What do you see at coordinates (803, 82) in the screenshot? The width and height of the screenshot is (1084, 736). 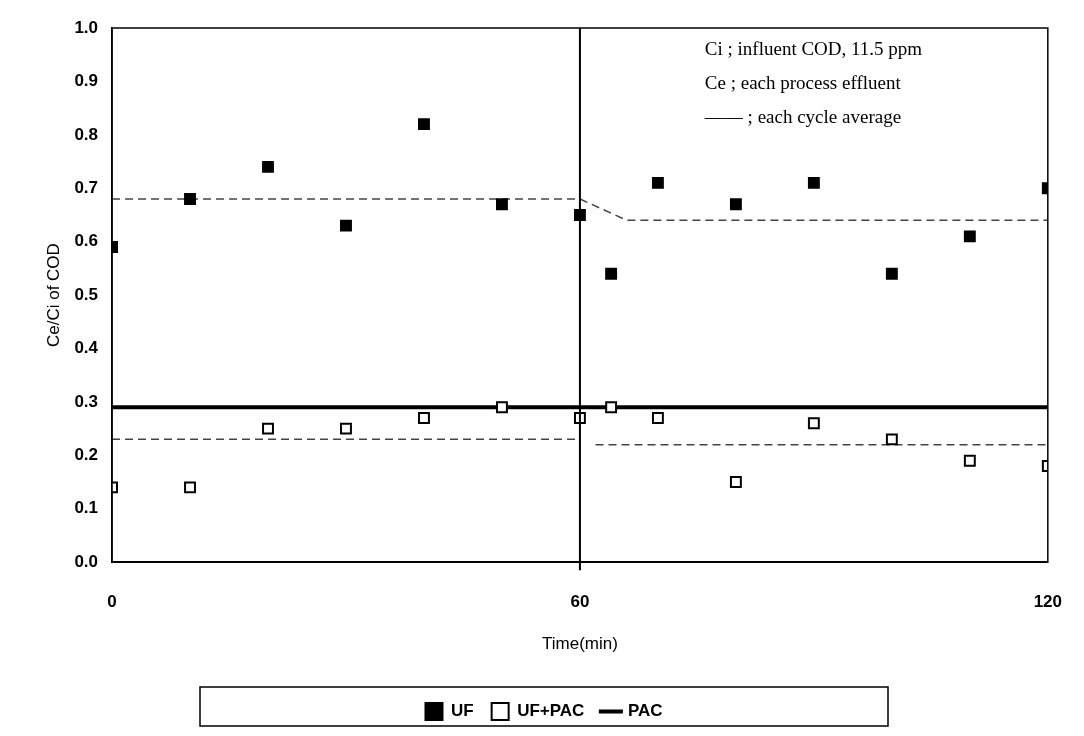 I see `annotation: Ce ; each process effluent` at bounding box center [803, 82].